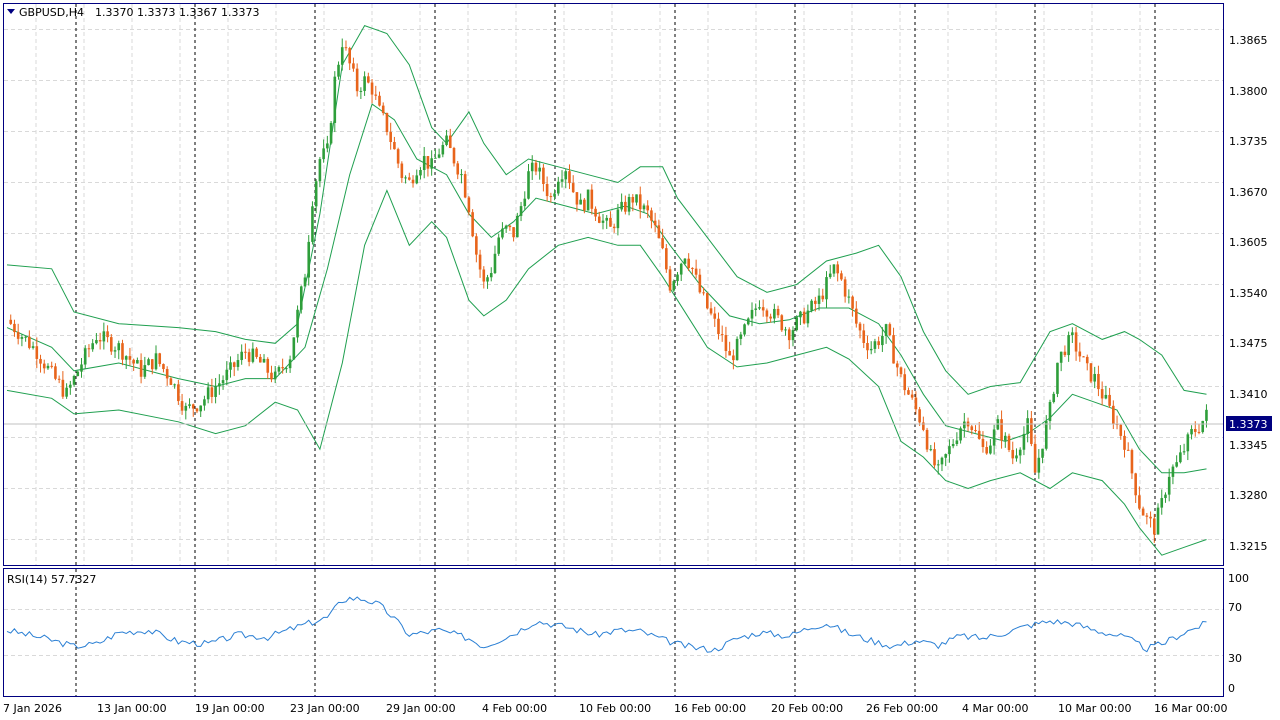 This screenshot has height=720, width=1280. Describe the element at coordinates (132, 708) in the screenshot. I see `time-axis-label: 13 Jan 00:00` at that location.